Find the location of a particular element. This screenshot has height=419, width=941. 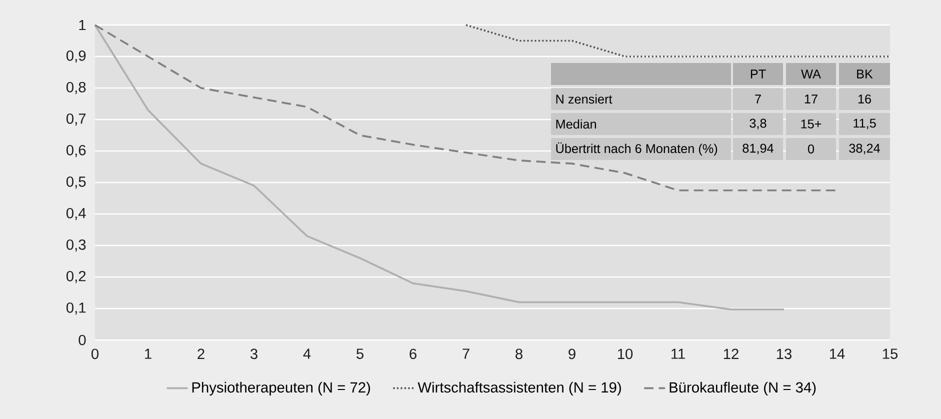

y-tick-label: 1 is located at coordinates (82, 25).